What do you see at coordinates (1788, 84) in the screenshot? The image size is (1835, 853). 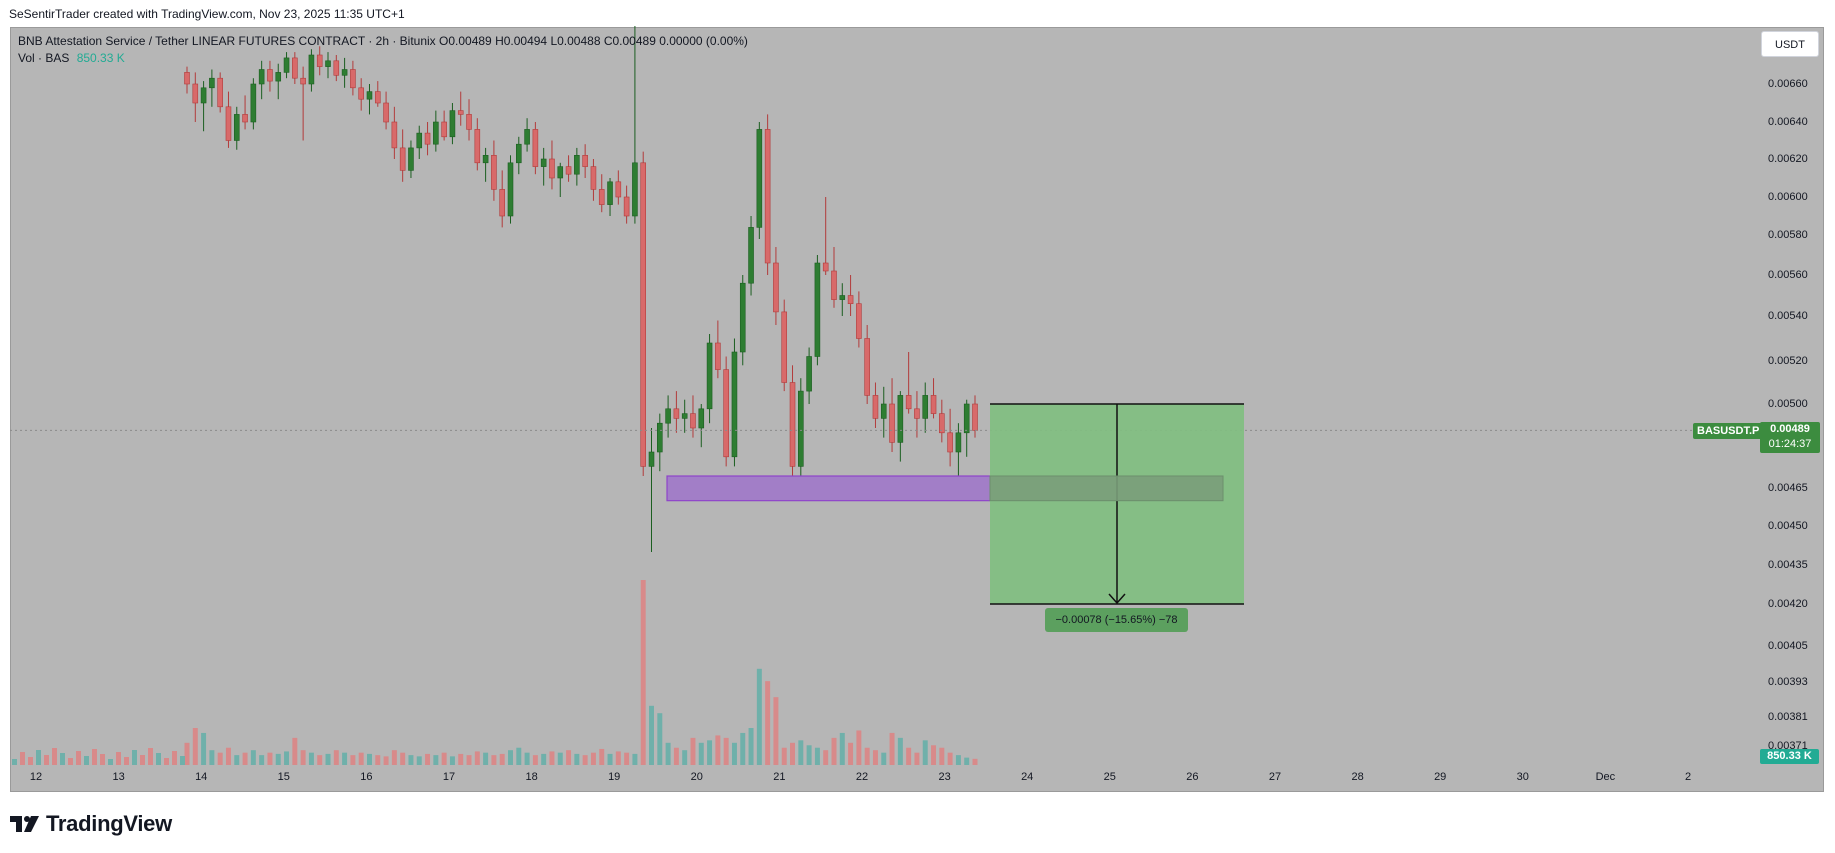 I see `price-tick-label: 0.00660` at bounding box center [1788, 84].